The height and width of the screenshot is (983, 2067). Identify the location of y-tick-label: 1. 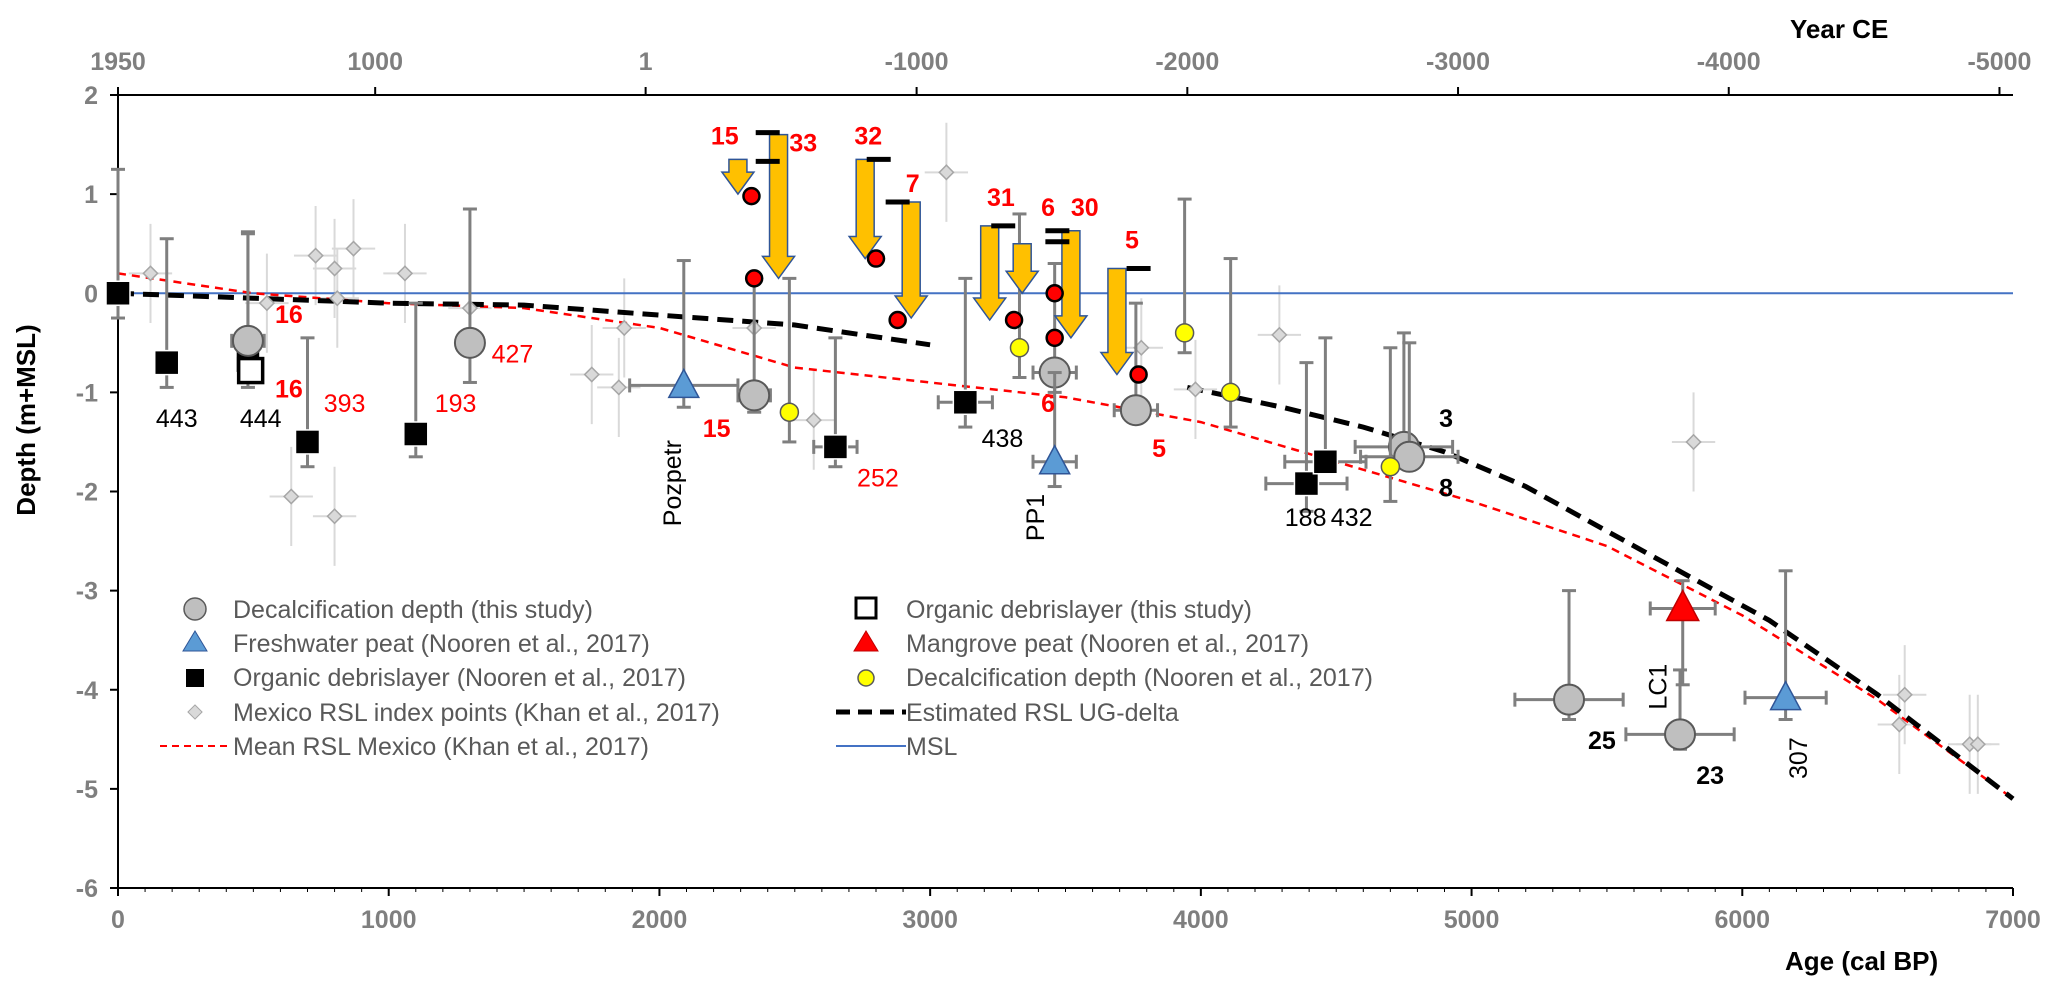
(91, 195).